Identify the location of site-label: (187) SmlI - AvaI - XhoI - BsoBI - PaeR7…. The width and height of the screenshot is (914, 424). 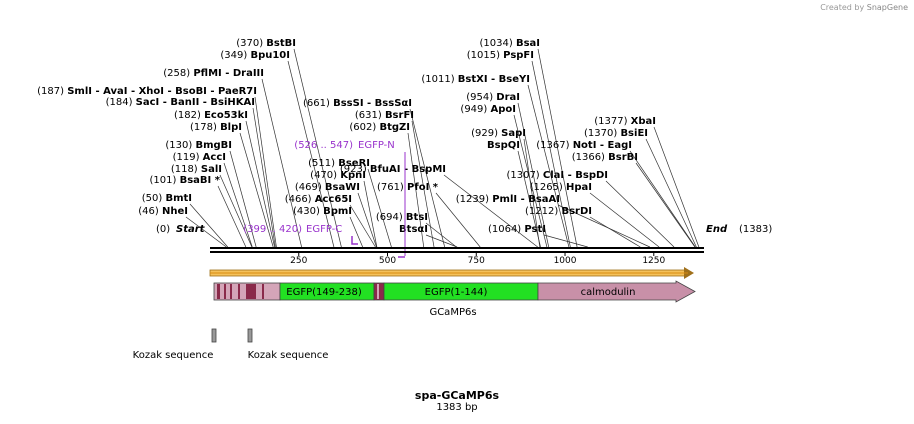
(147, 91).